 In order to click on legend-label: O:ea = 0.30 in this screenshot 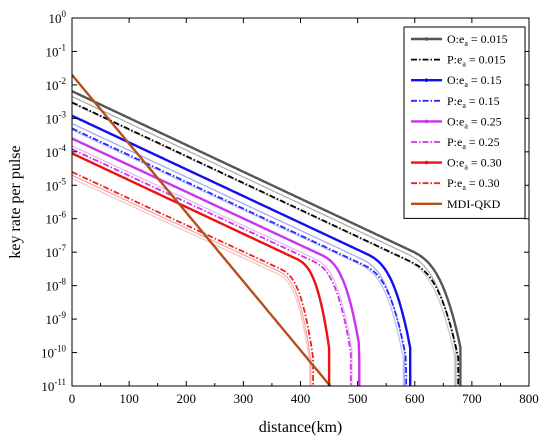, I will do `click(474, 164)`.